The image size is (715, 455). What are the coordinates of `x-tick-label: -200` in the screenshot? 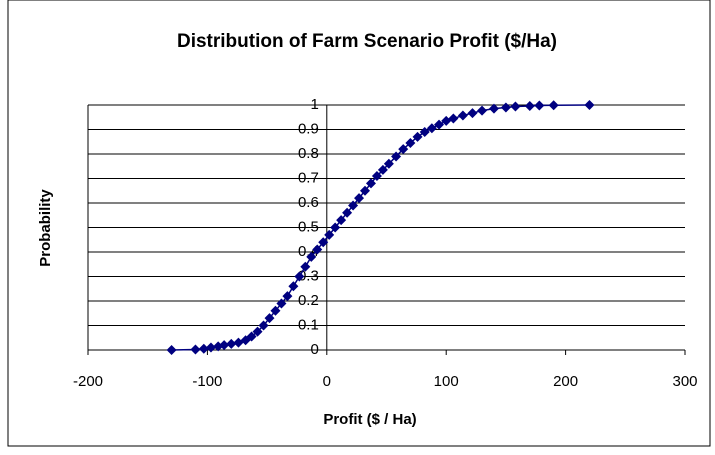 It's located at (88, 381).